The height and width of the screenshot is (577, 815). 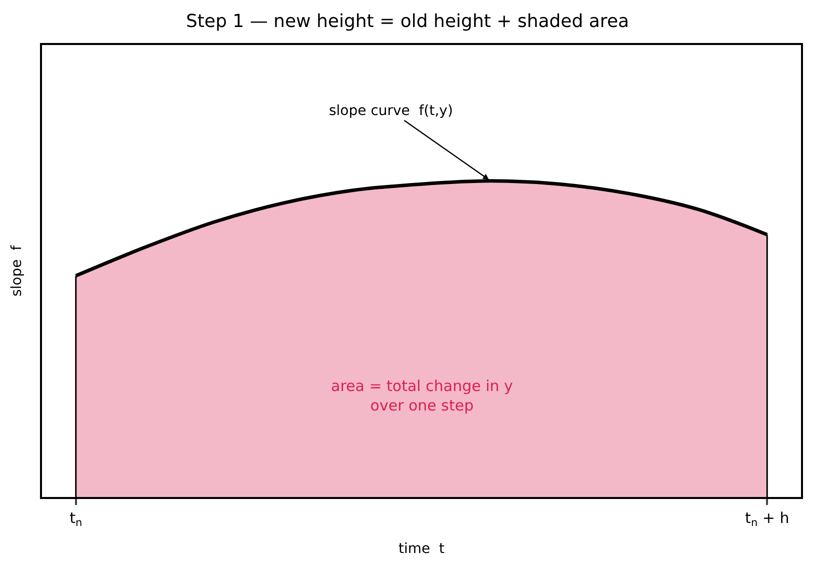 What do you see at coordinates (391, 111) in the screenshot?
I see `text: slope curve f(t,y)` at bounding box center [391, 111].